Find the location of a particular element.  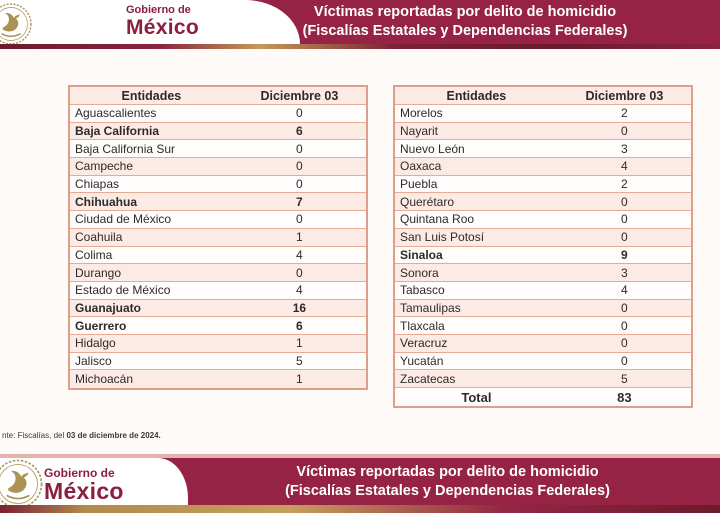

table-row: Morelos 2 is located at coordinates (543, 114).